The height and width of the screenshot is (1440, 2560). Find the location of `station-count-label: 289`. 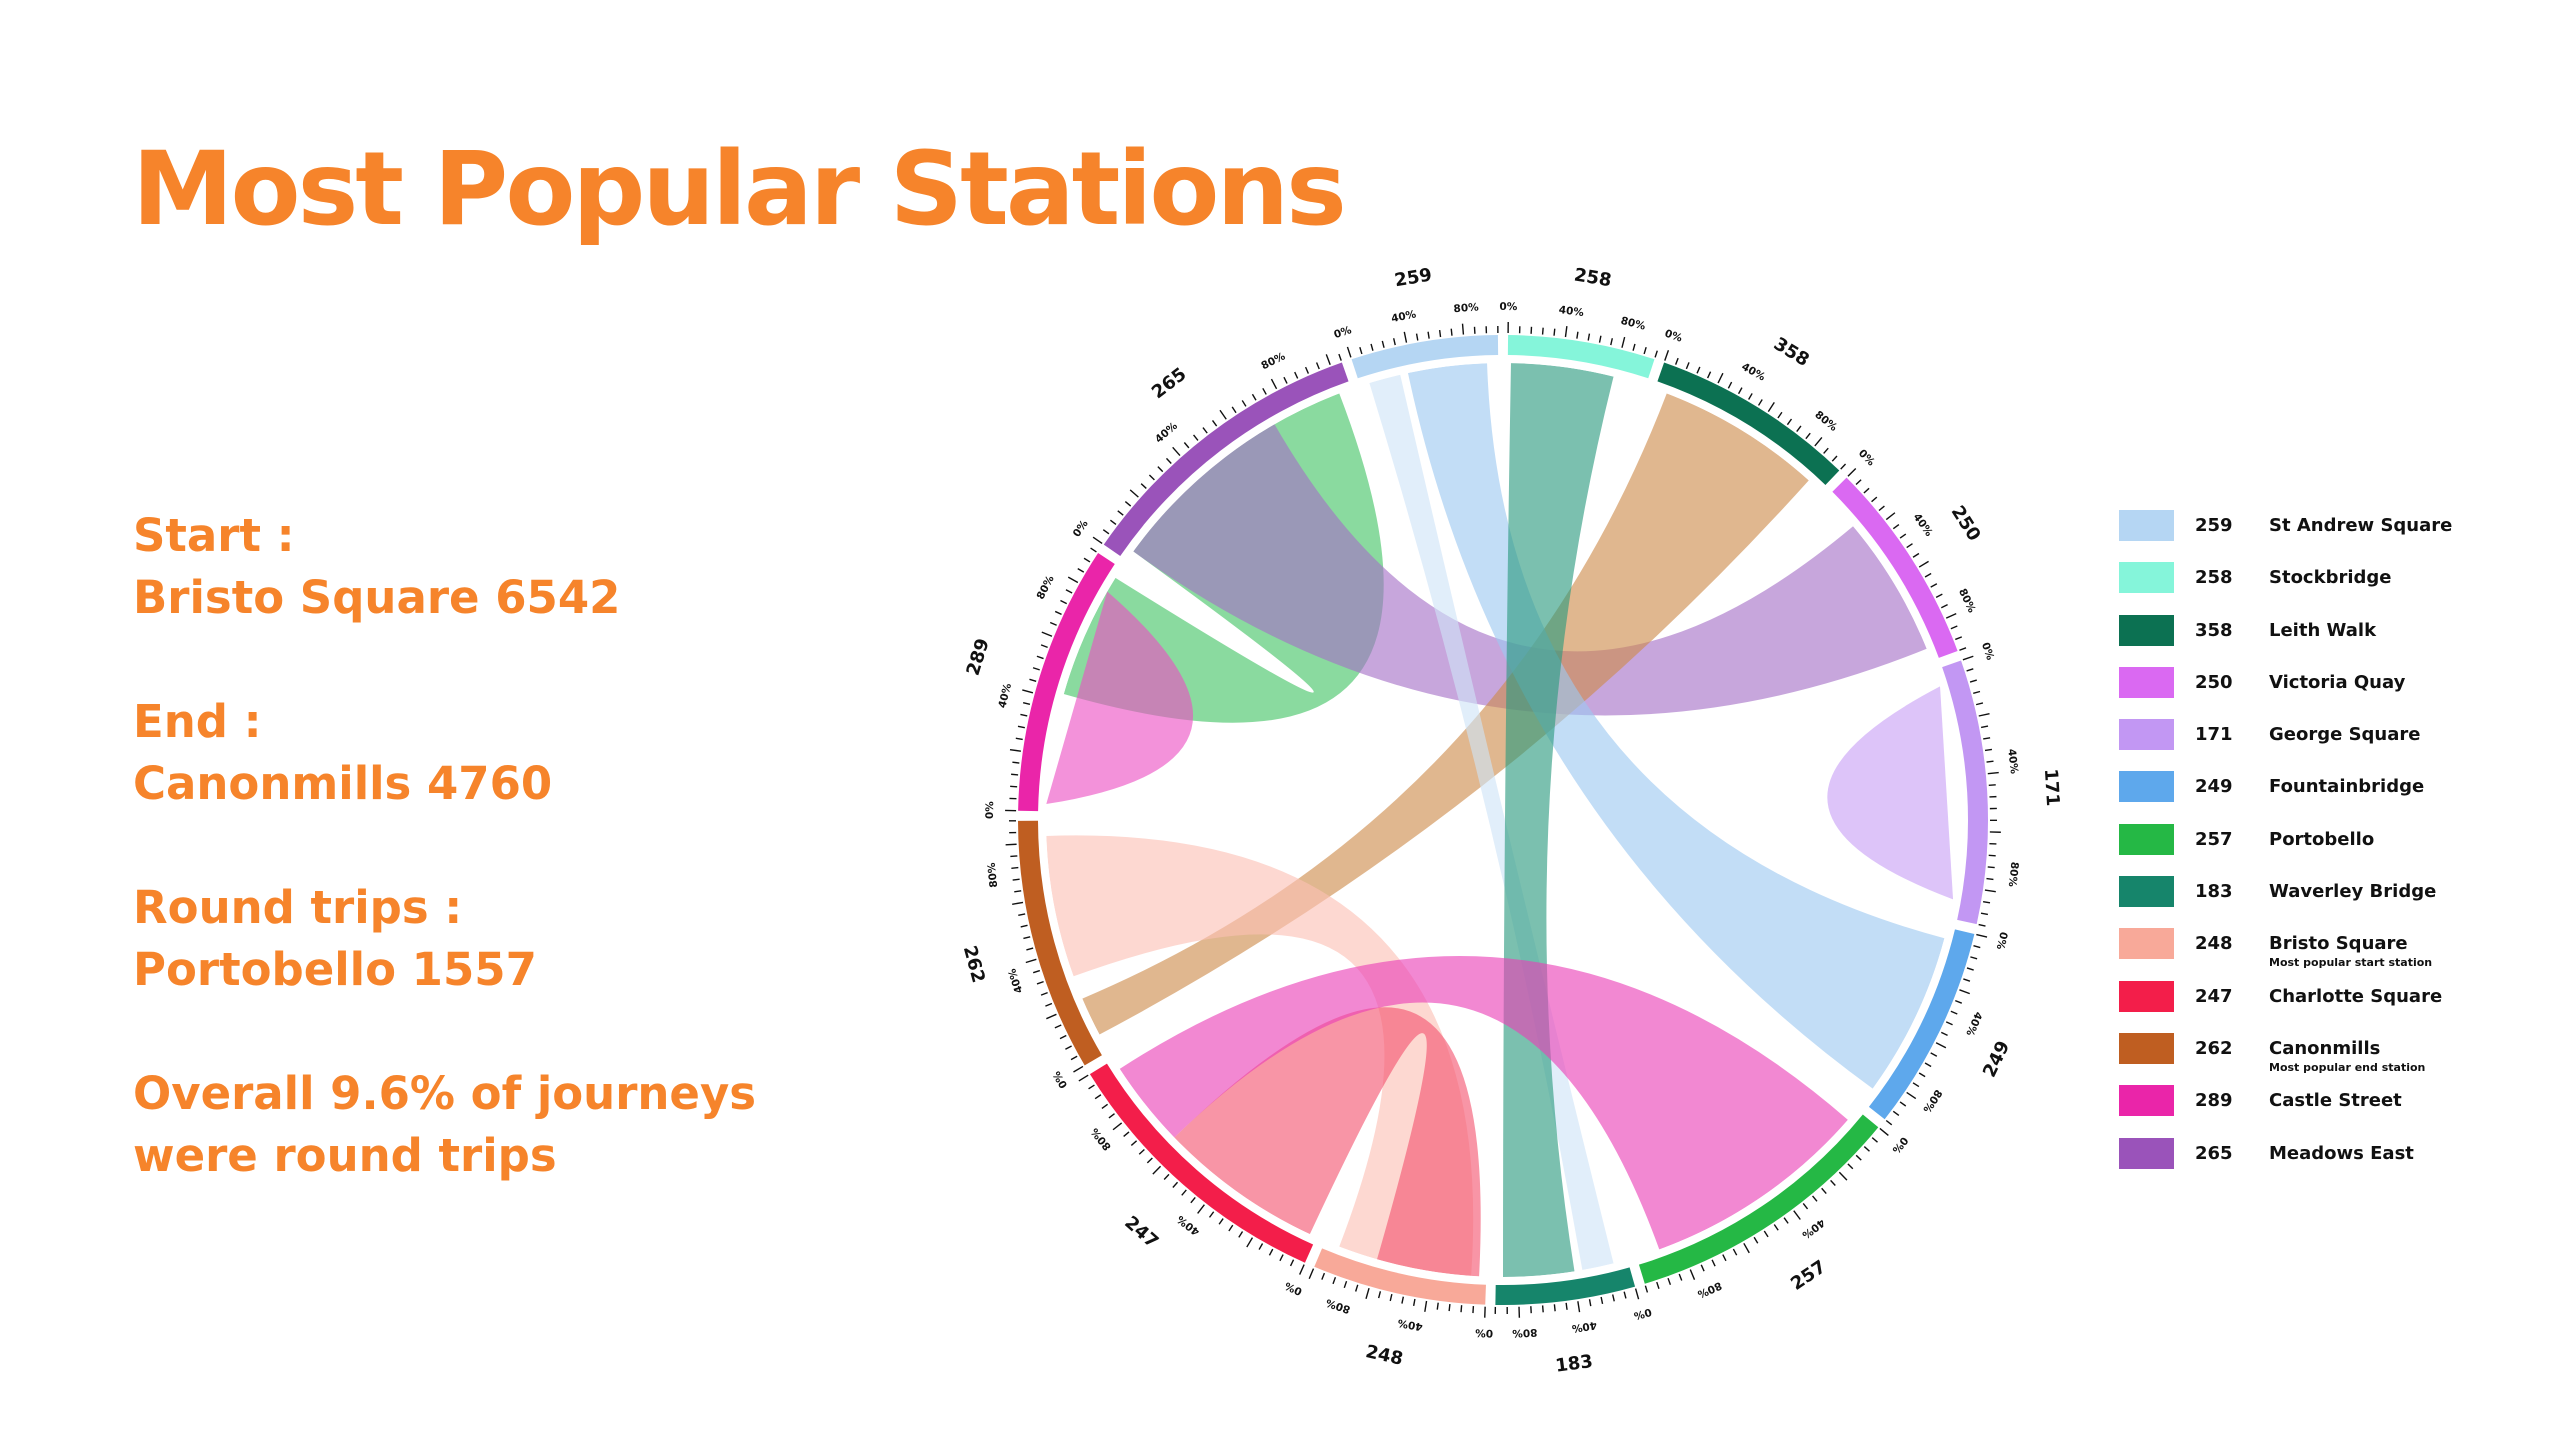

station-count-label: 289 is located at coordinates (978, 657).